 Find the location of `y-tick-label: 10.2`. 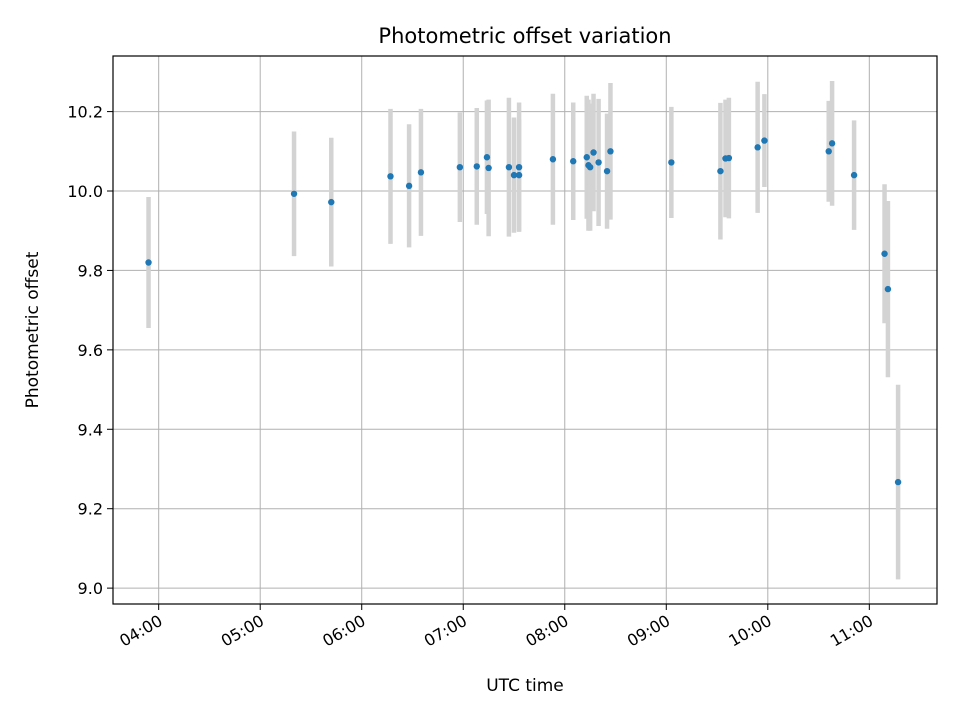

y-tick-label: 10.2 is located at coordinates (85, 112).